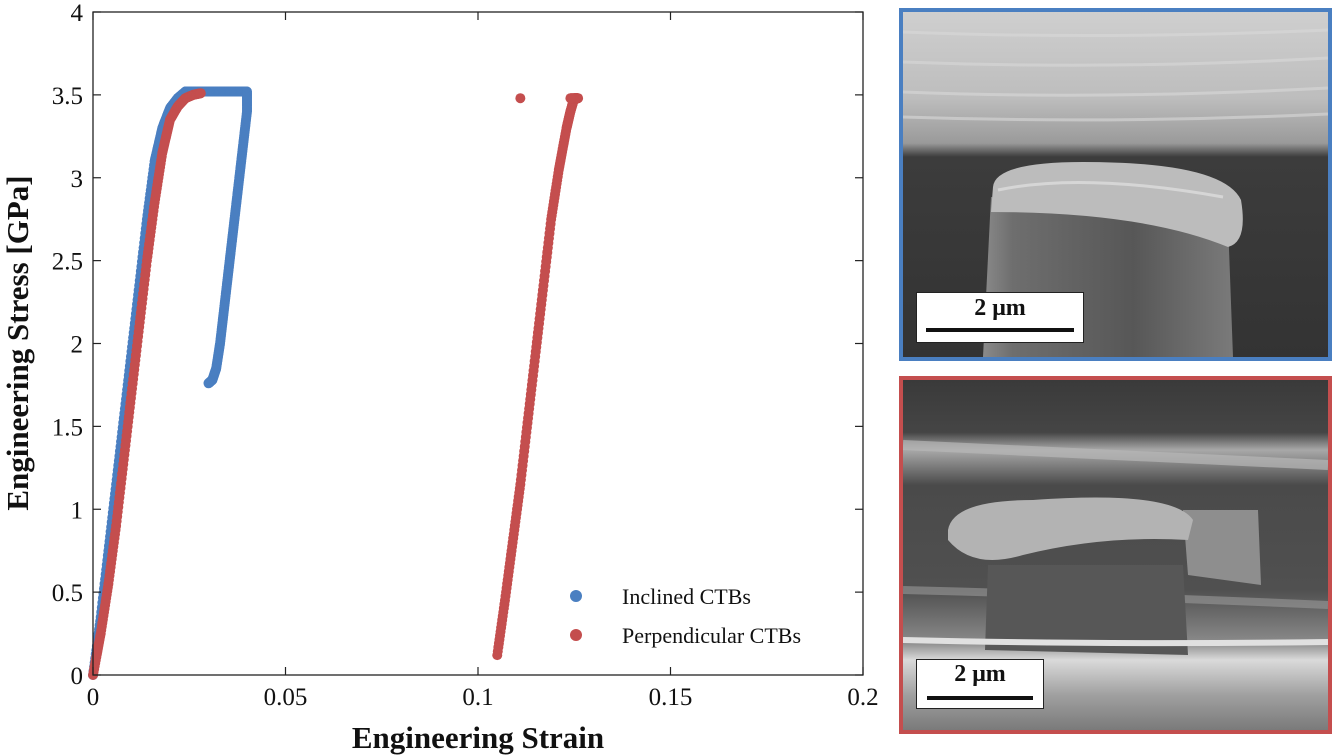 Image resolution: width=1333 pixels, height=756 pixels. Describe the element at coordinates (67, 427) in the screenshot. I see `y-tick-label: 1.5` at that location.